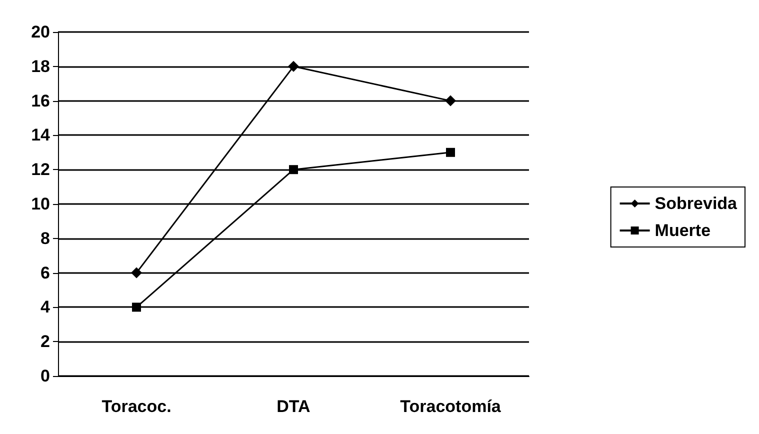  Describe the element at coordinates (45, 307) in the screenshot. I see `y-tick-label: 4` at that location.